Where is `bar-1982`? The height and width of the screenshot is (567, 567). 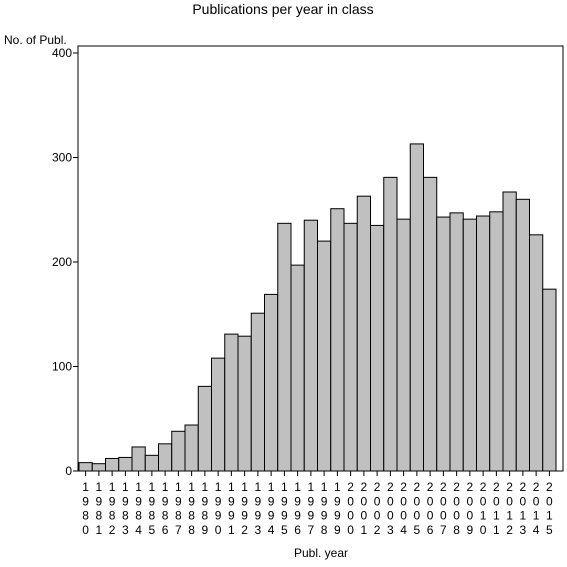 bar-1982 is located at coordinates (112, 464).